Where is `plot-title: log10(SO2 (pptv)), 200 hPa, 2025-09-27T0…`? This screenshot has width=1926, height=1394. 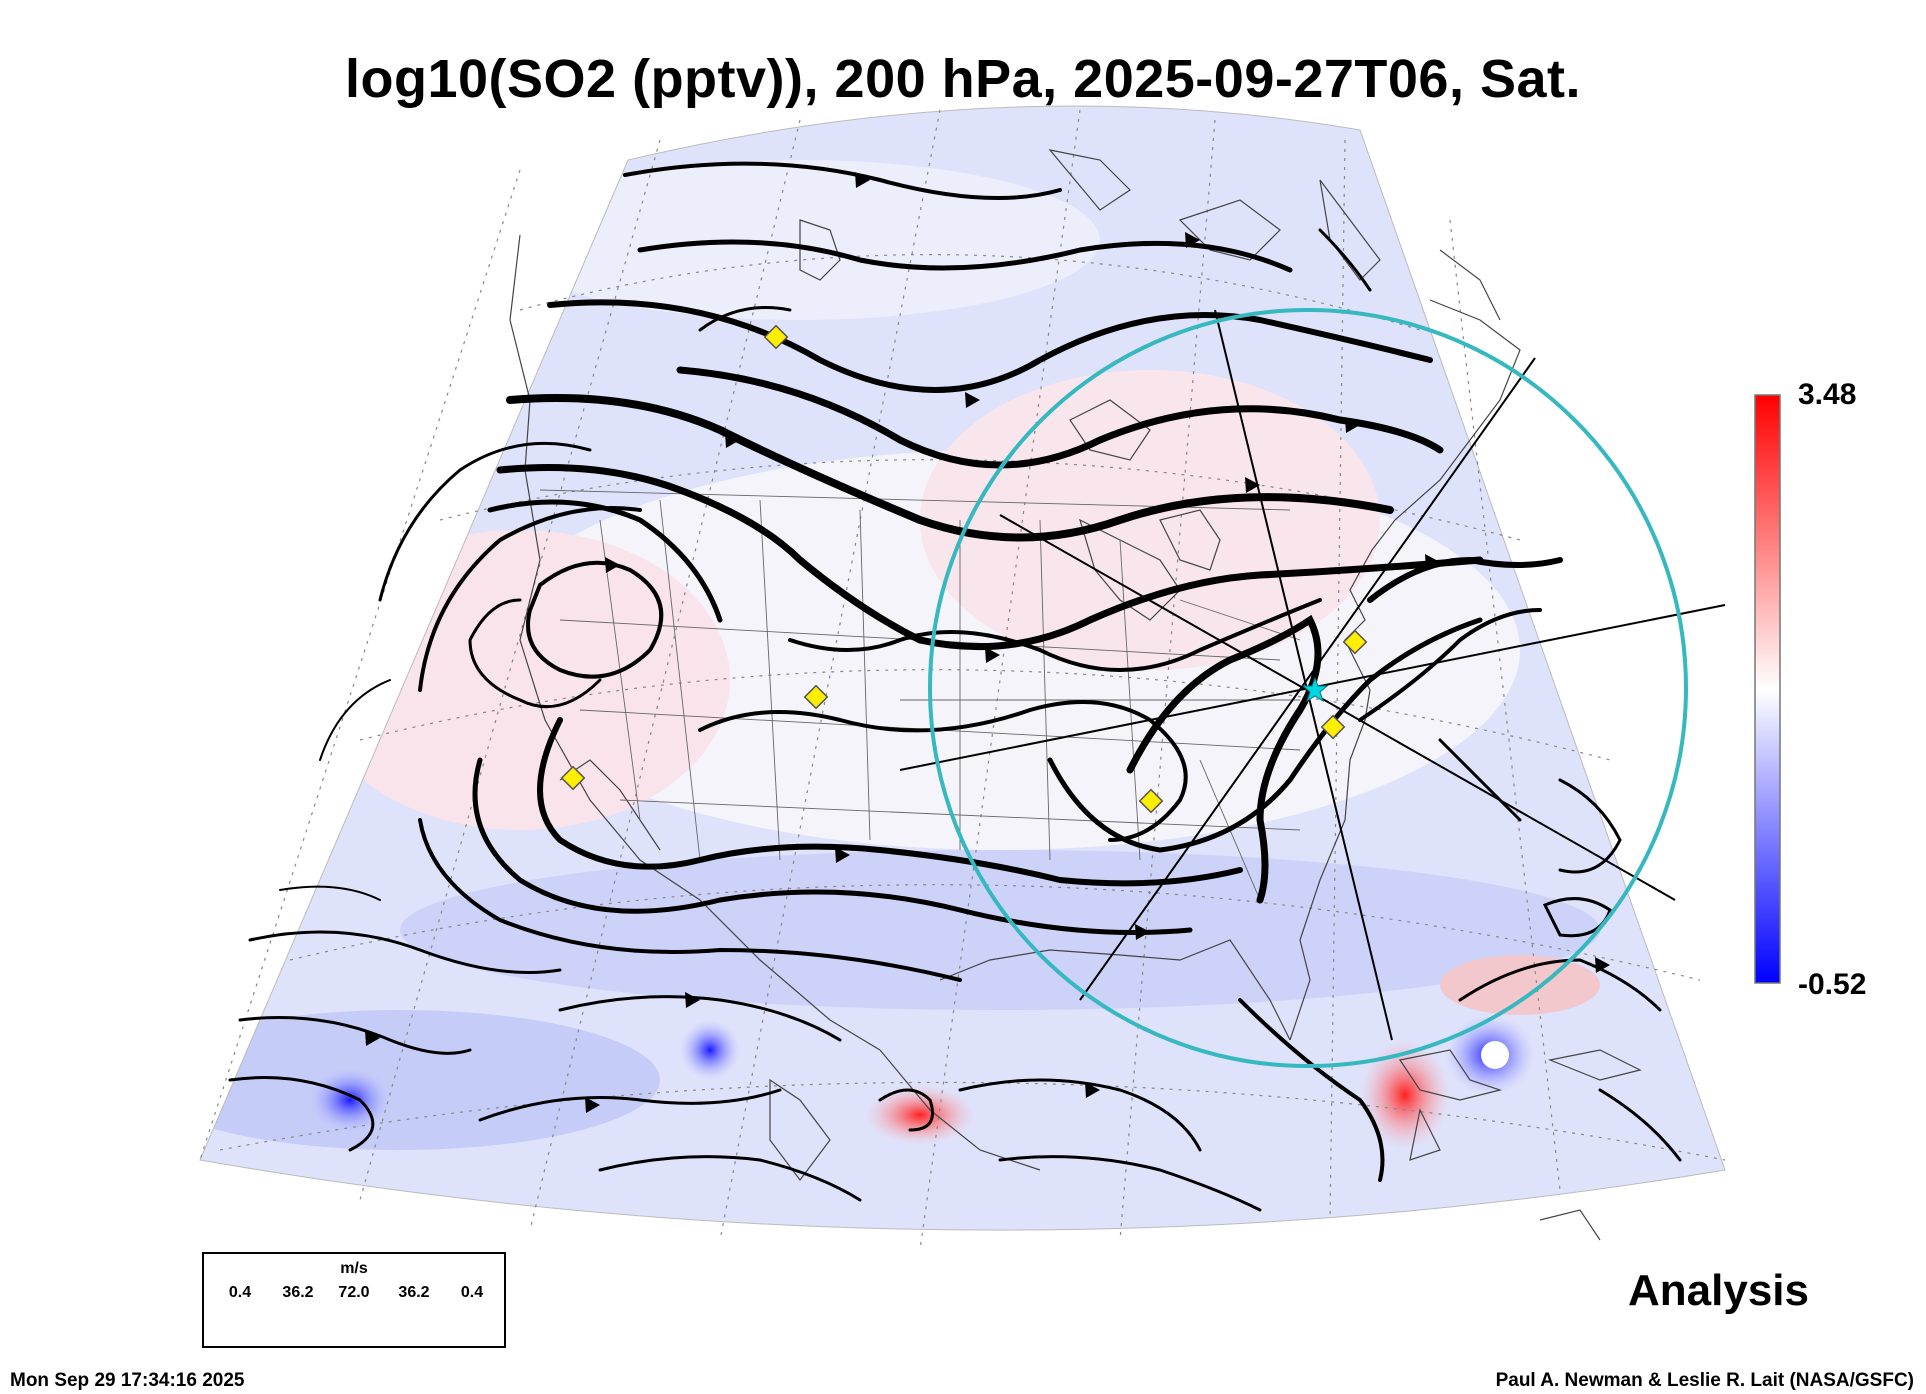 plot-title: log10(SO2 (pptv)), 200 hPa, 2025-09-27T0… is located at coordinates (963, 79).